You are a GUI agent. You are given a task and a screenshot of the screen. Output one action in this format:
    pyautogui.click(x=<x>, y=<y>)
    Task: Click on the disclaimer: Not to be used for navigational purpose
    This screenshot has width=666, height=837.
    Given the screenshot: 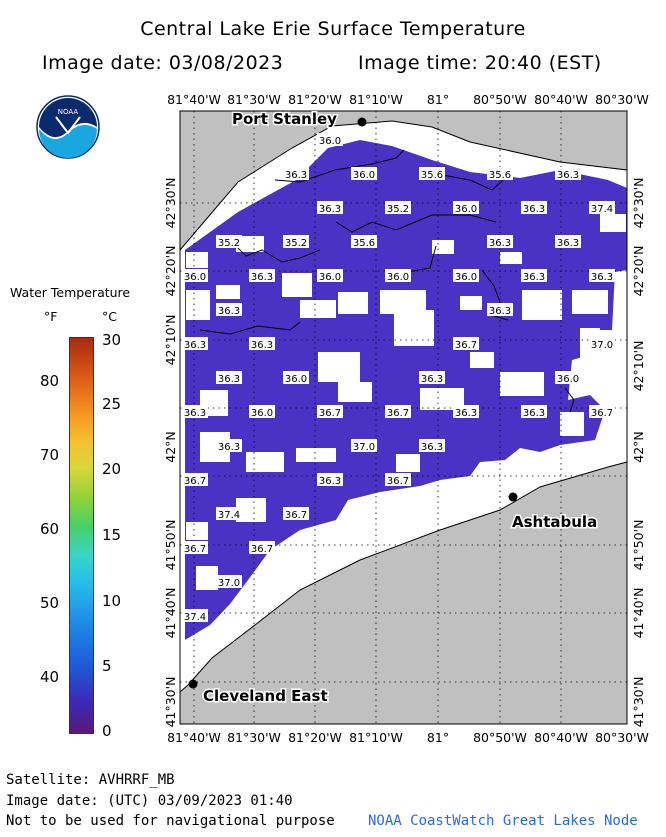 What is the action you would take?
    pyautogui.click(x=170, y=821)
    